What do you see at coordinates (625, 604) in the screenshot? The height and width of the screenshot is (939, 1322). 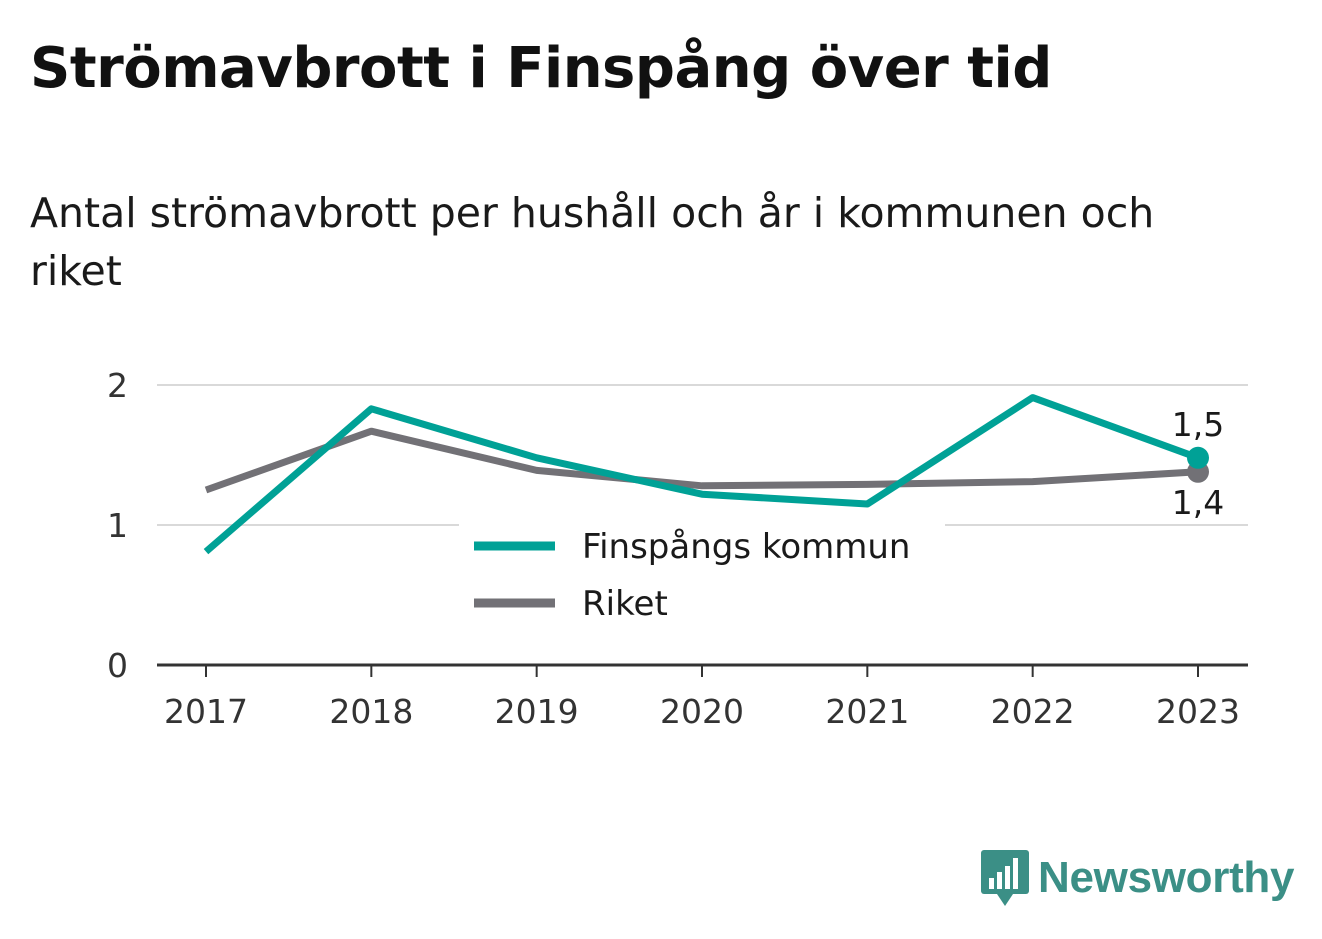 I see `legend-label: Riket` at bounding box center [625, 604].